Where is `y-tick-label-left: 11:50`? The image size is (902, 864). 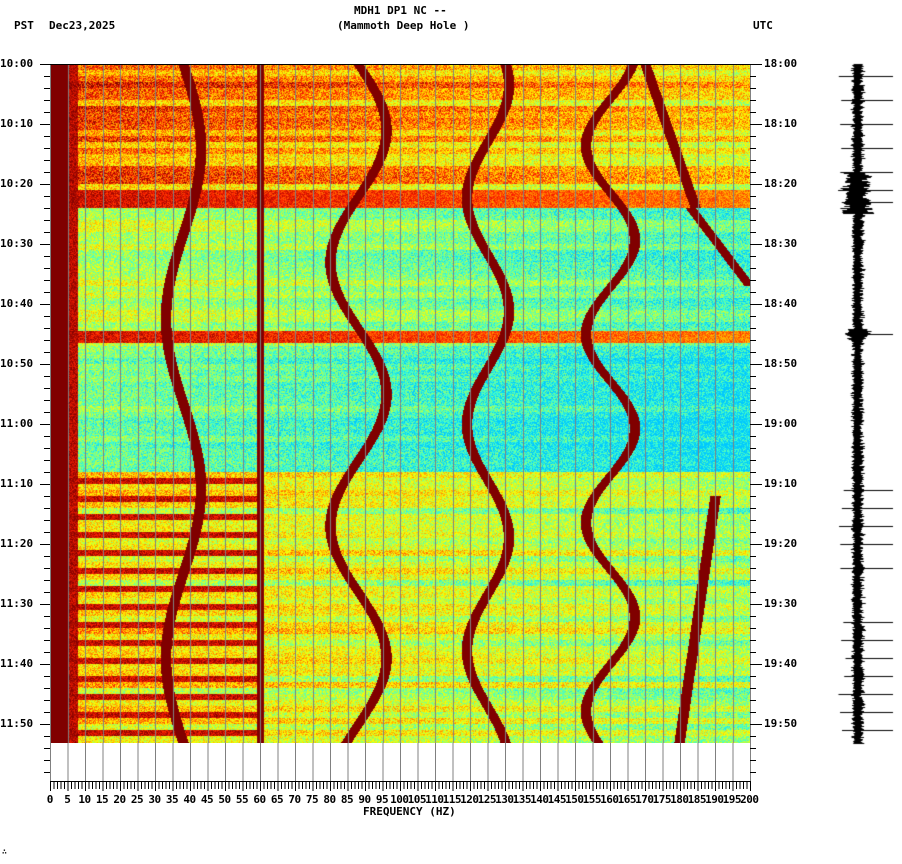 y-tick-label-left: 11:50 is located at coordinates (17, 723).